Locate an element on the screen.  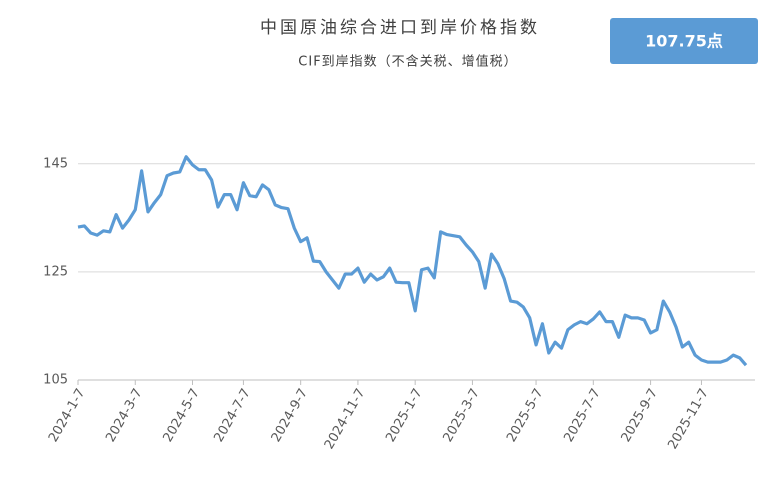
x-tick-label: 2024-7-7 is located at coordinates (232, 415).